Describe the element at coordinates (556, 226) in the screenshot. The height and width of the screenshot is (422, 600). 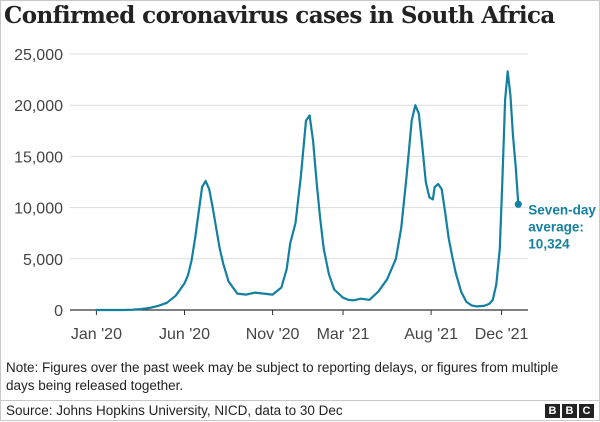
I see `annotation-line: average:` at that location.